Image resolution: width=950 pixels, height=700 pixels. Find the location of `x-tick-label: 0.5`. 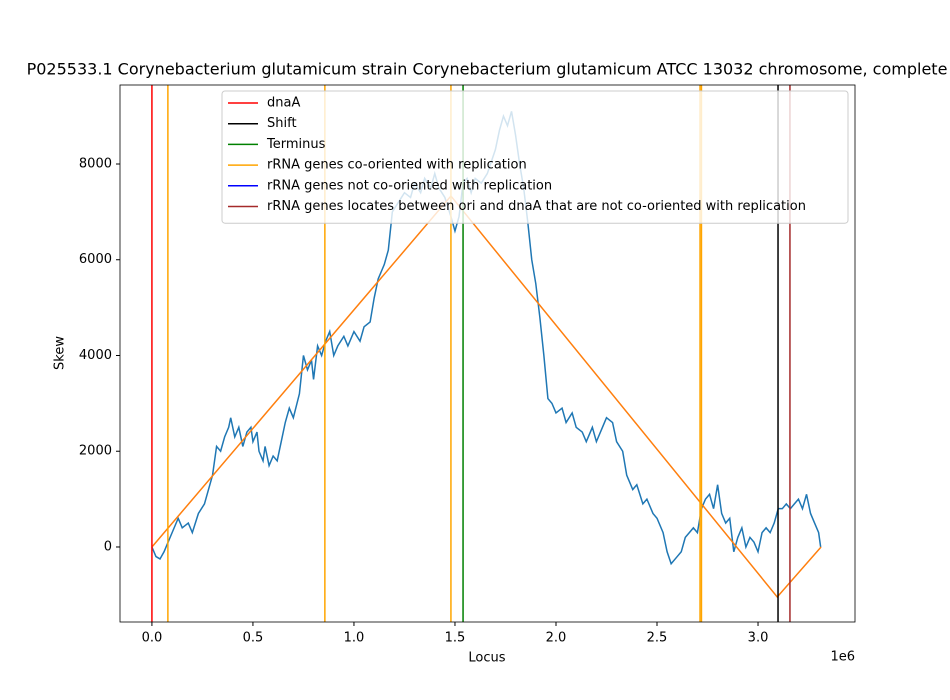

x-tick-label: 0.5 is located at coordinates (253, 638).